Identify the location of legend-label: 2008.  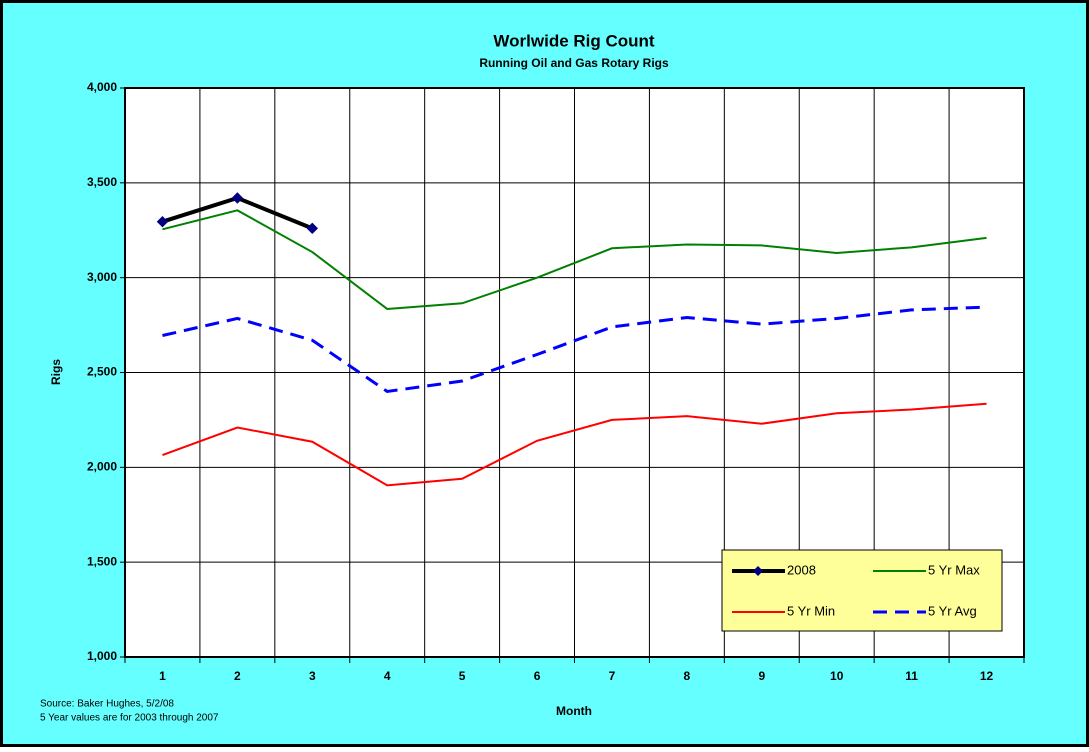
(801, 569).